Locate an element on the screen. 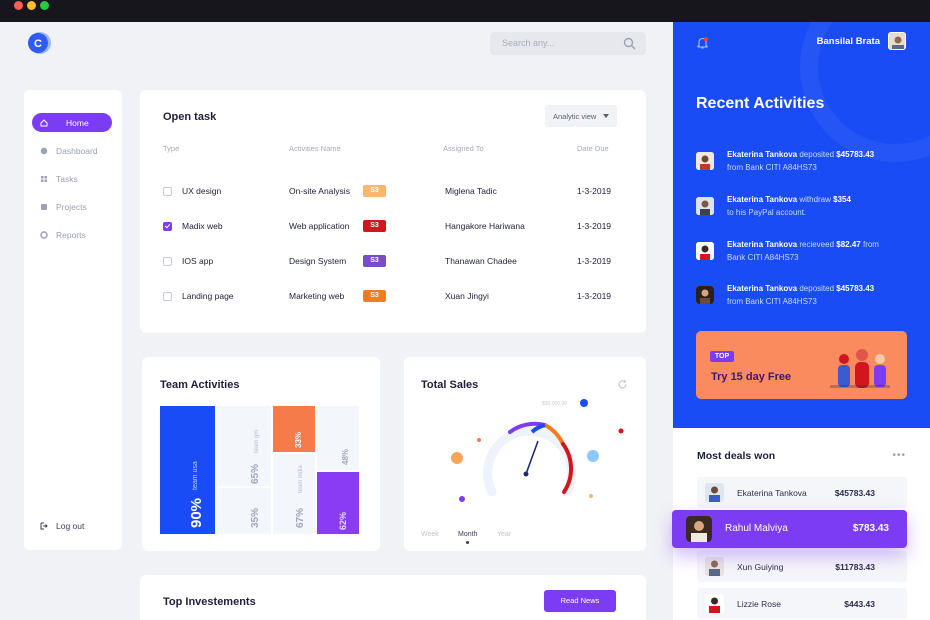 Image resolution: width=930 pixels, height=620 pixels. sidebar-item-tasks: Tasks is located at coordinates (72, 178).